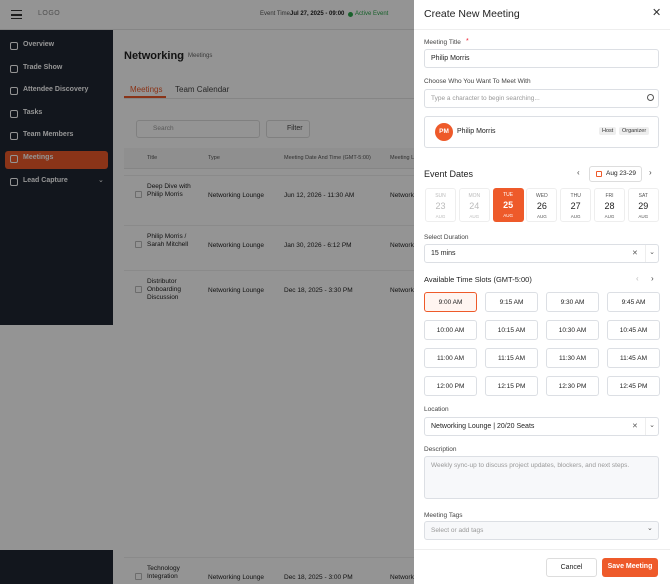  Describe the element at coordinates (39, 44) in the screenshot. I see `sidebar-item: Overview` at that location.